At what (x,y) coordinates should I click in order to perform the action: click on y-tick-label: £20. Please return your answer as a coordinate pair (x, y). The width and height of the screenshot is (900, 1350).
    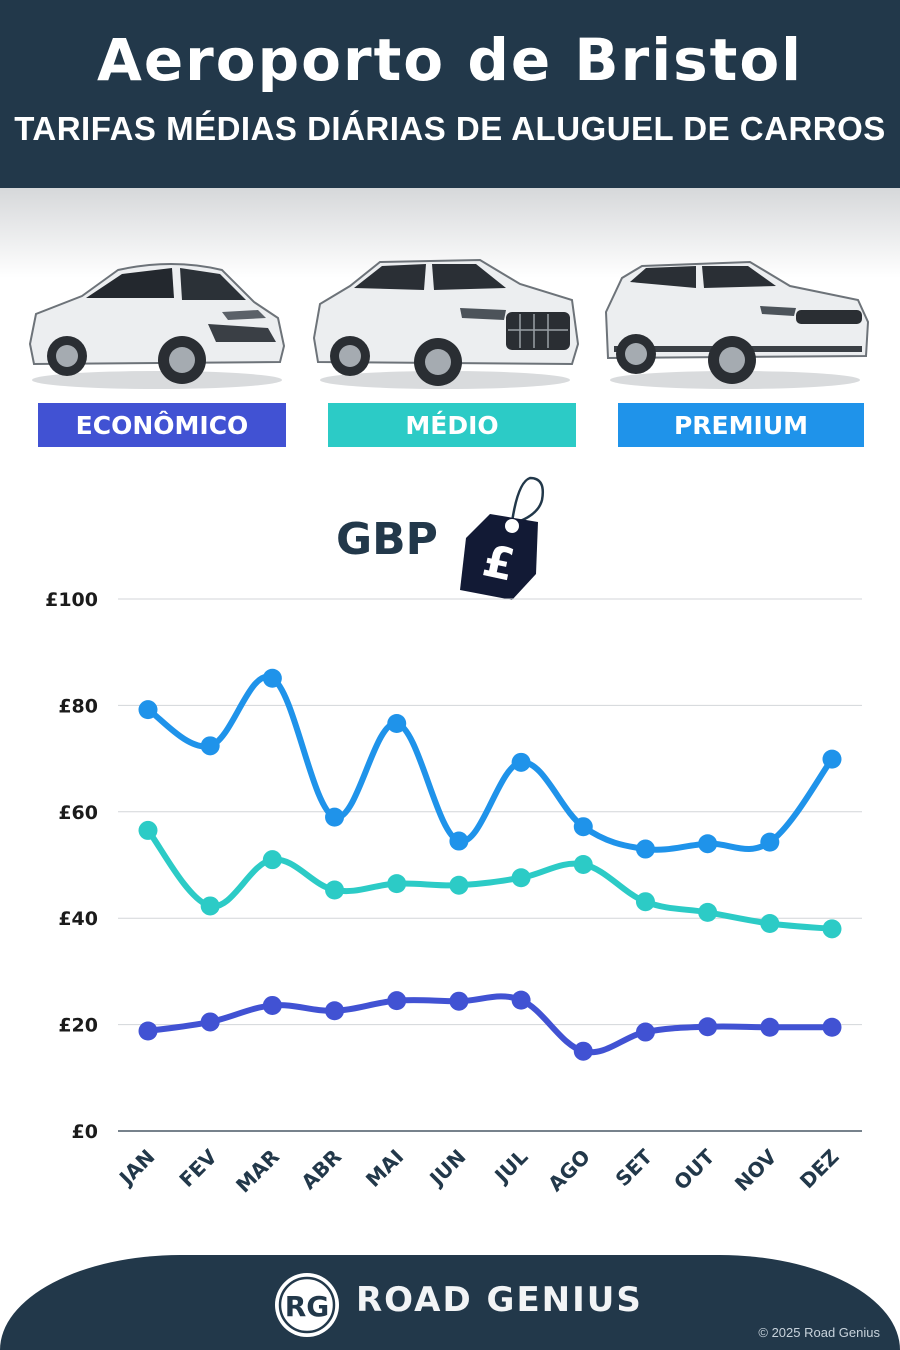
    Looking at the image, I should click on (78, 1026).